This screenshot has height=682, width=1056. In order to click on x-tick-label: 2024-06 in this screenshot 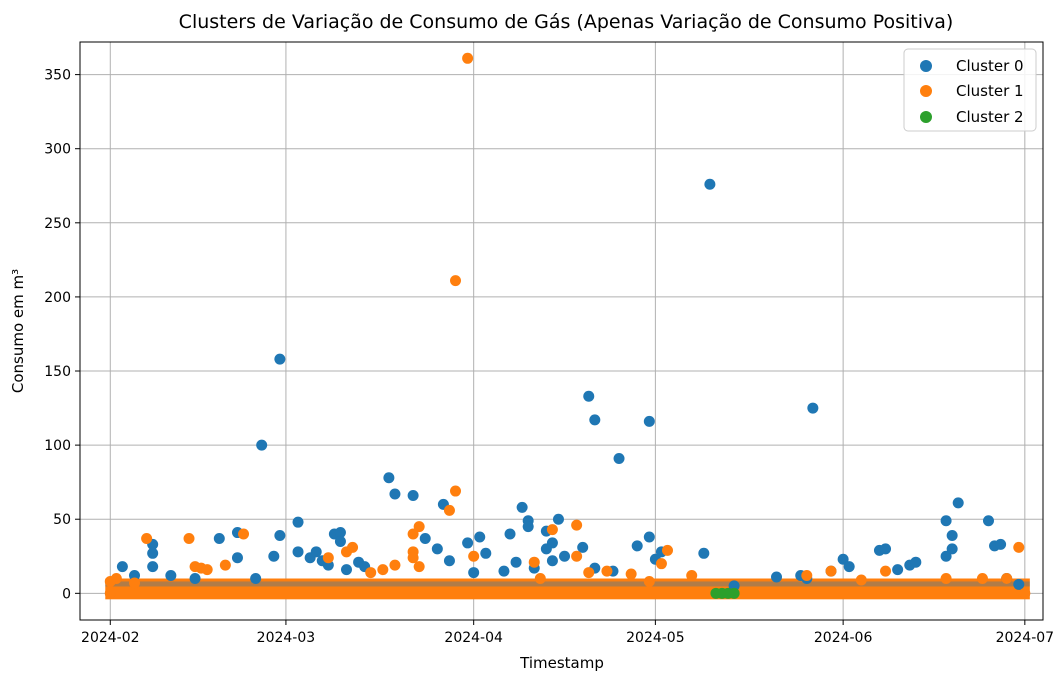, I will do `click(843, 638)`.